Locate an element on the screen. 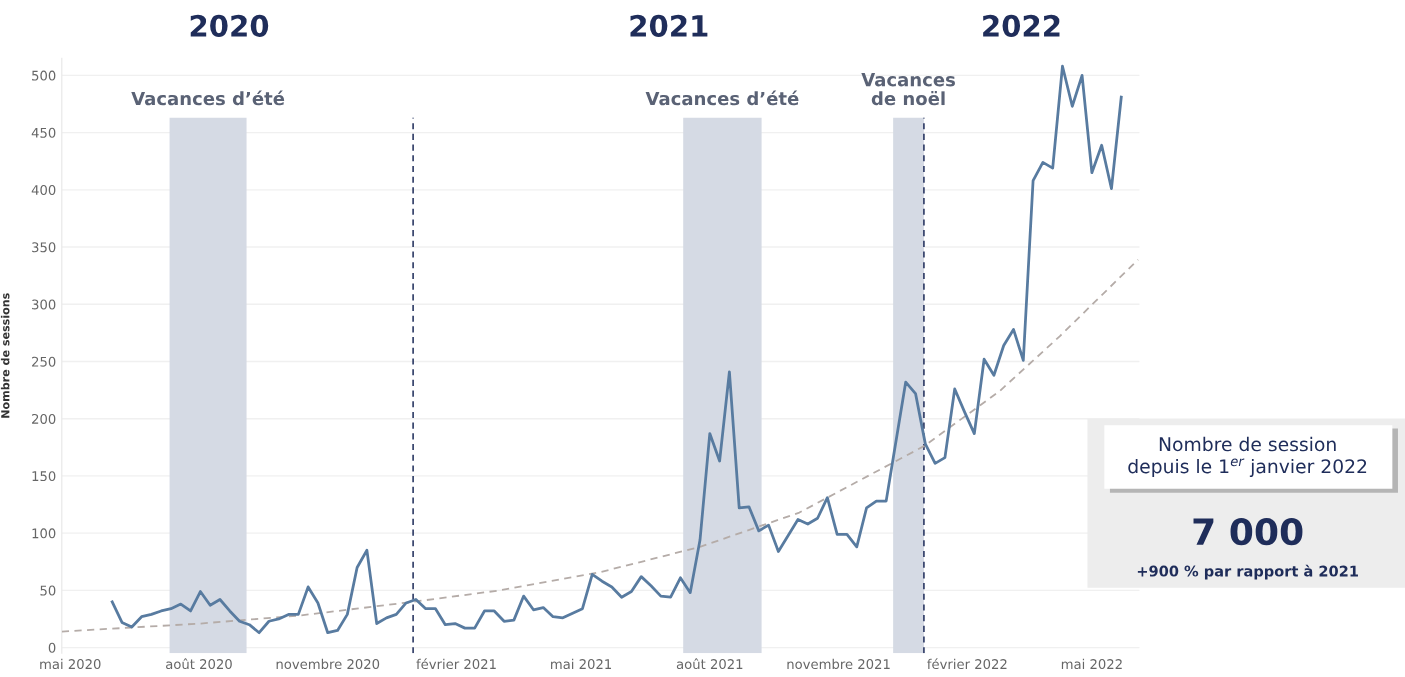 This screenshot has width=1405, height=677. y-tick-label: 200 is located at coordinates (44, 418).